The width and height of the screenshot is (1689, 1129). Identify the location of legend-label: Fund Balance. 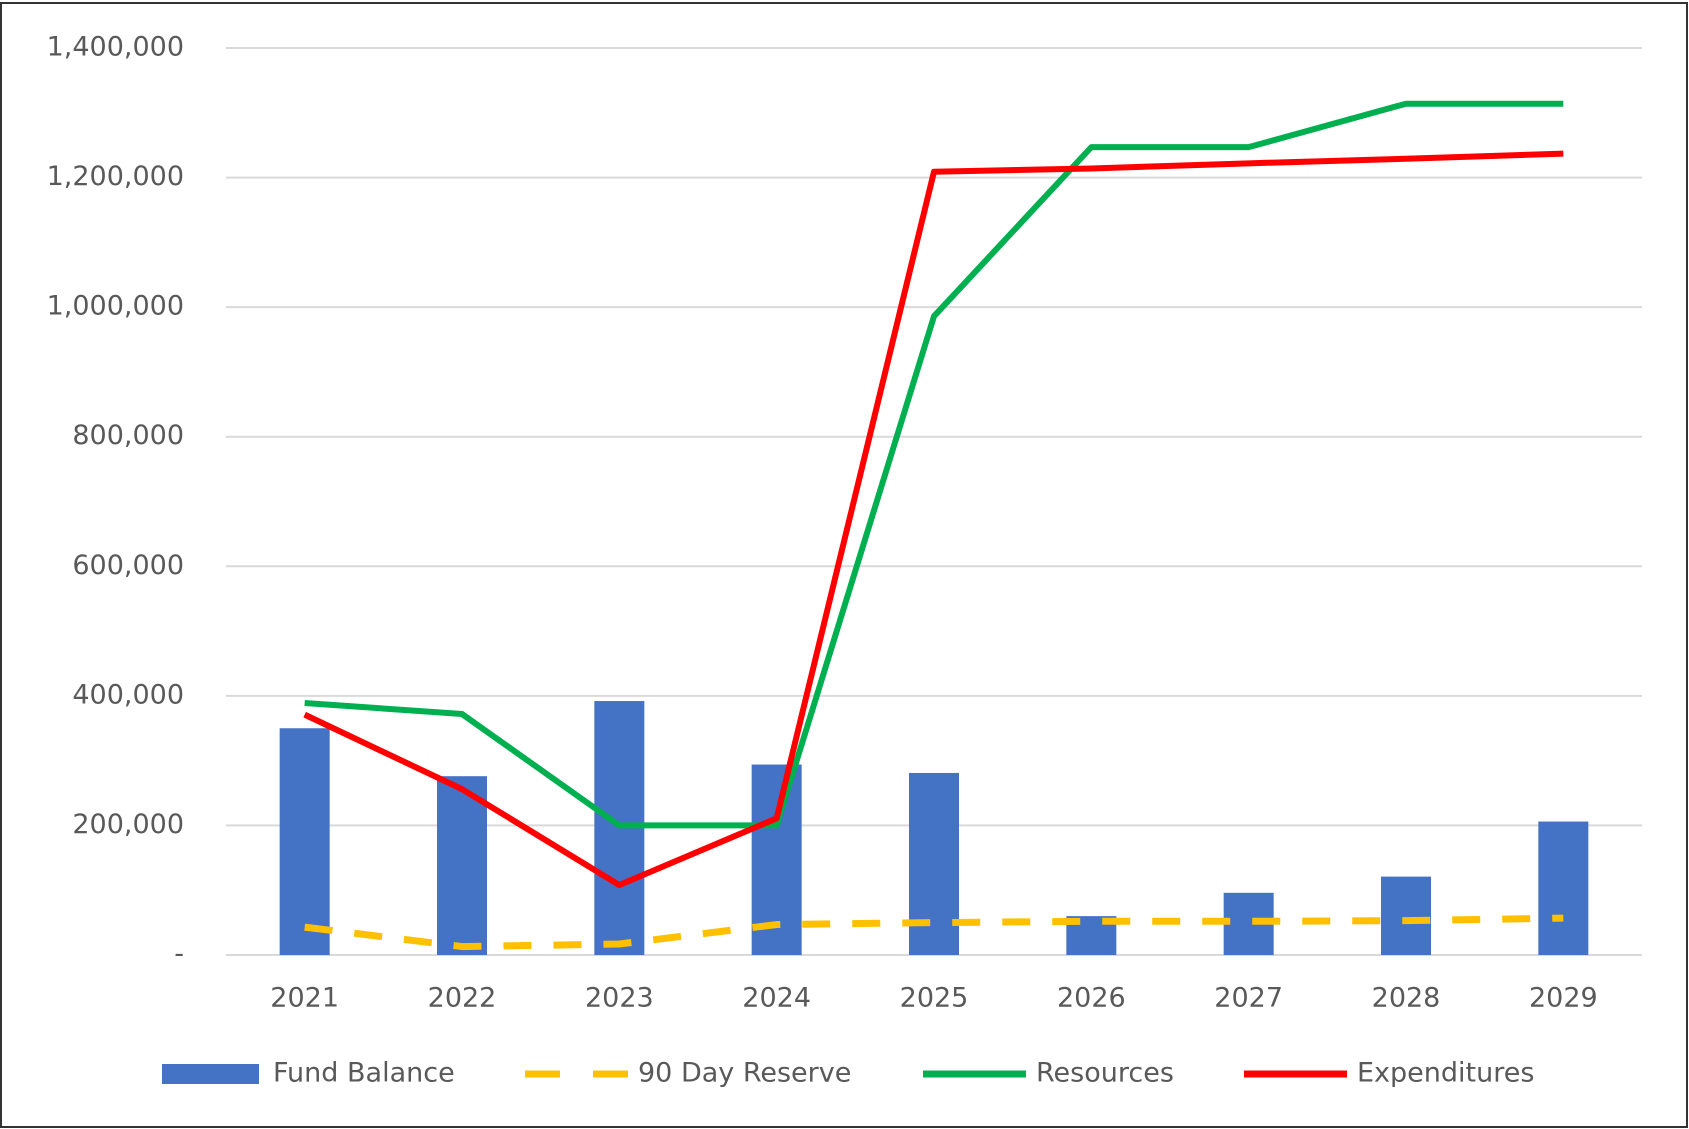
(364, 1073).